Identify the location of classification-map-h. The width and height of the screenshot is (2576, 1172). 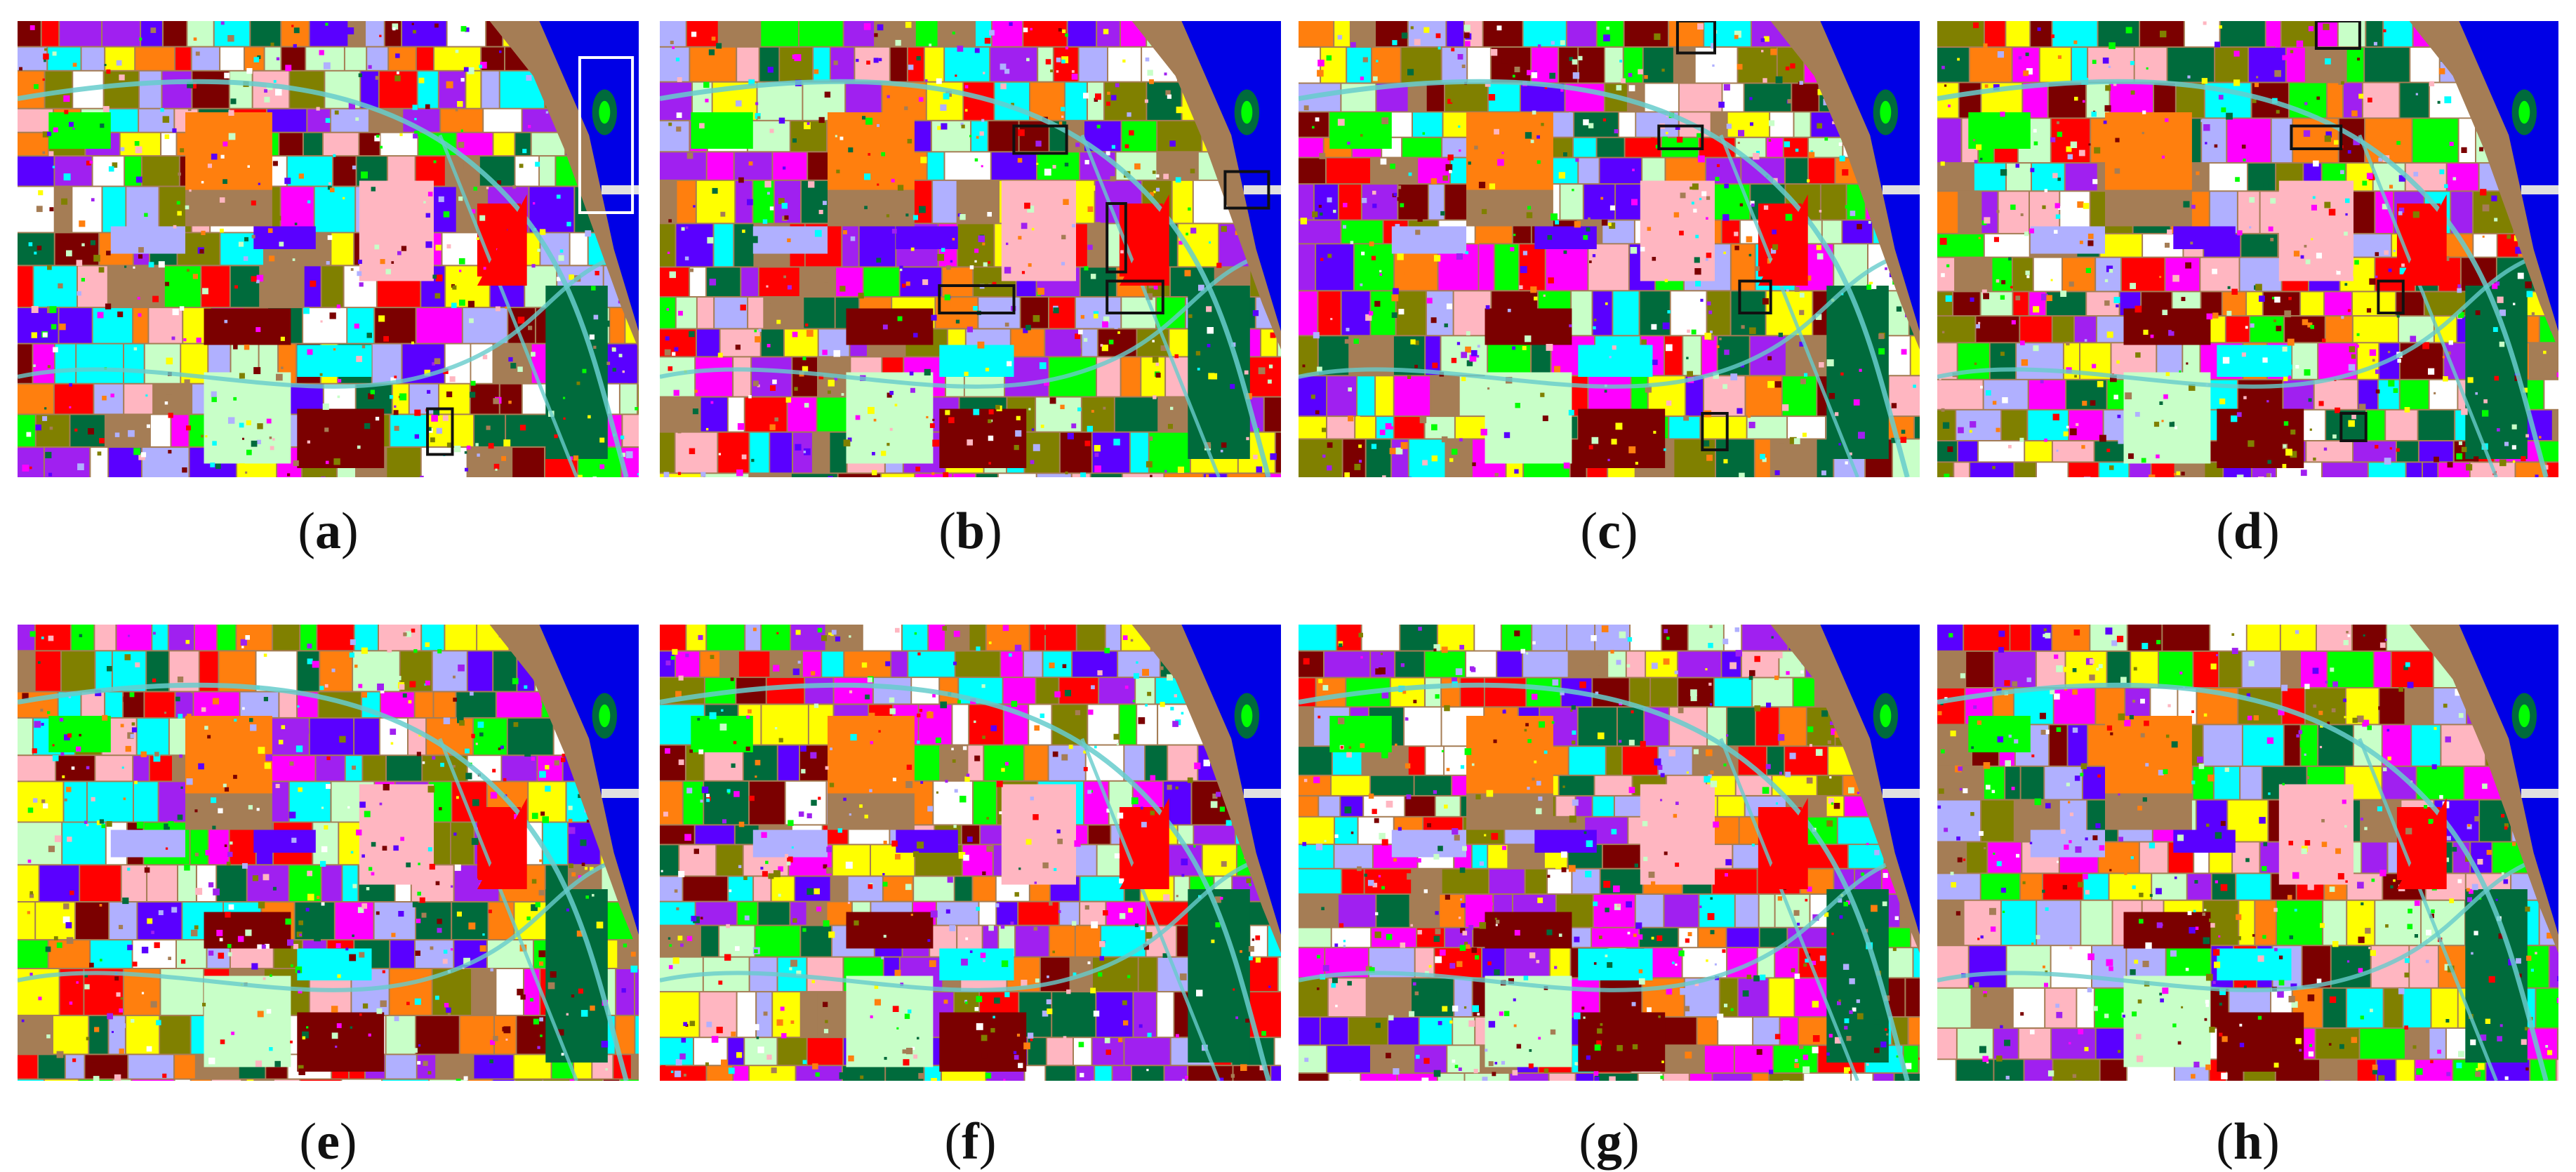
(2248, 853).